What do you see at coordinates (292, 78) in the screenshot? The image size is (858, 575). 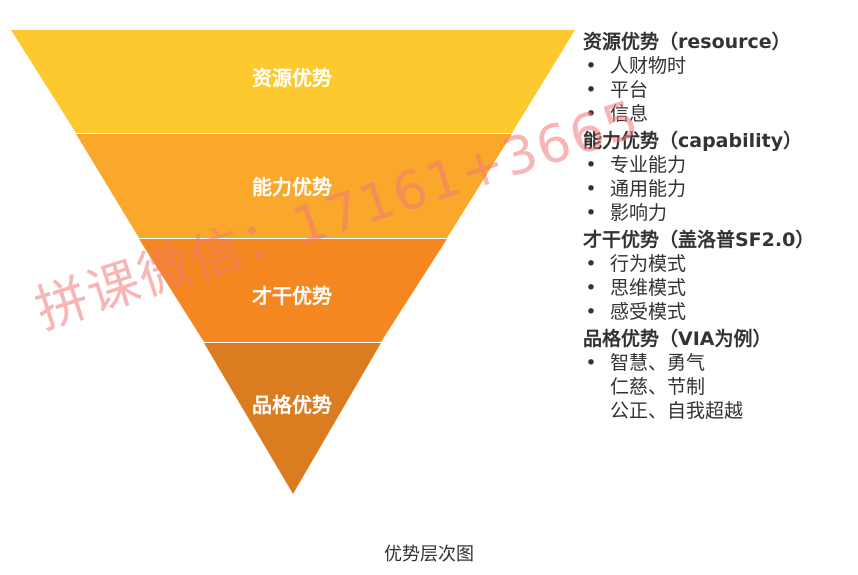 I see `layer-label-resource: 资源优势` at bounding box center [292, 78].